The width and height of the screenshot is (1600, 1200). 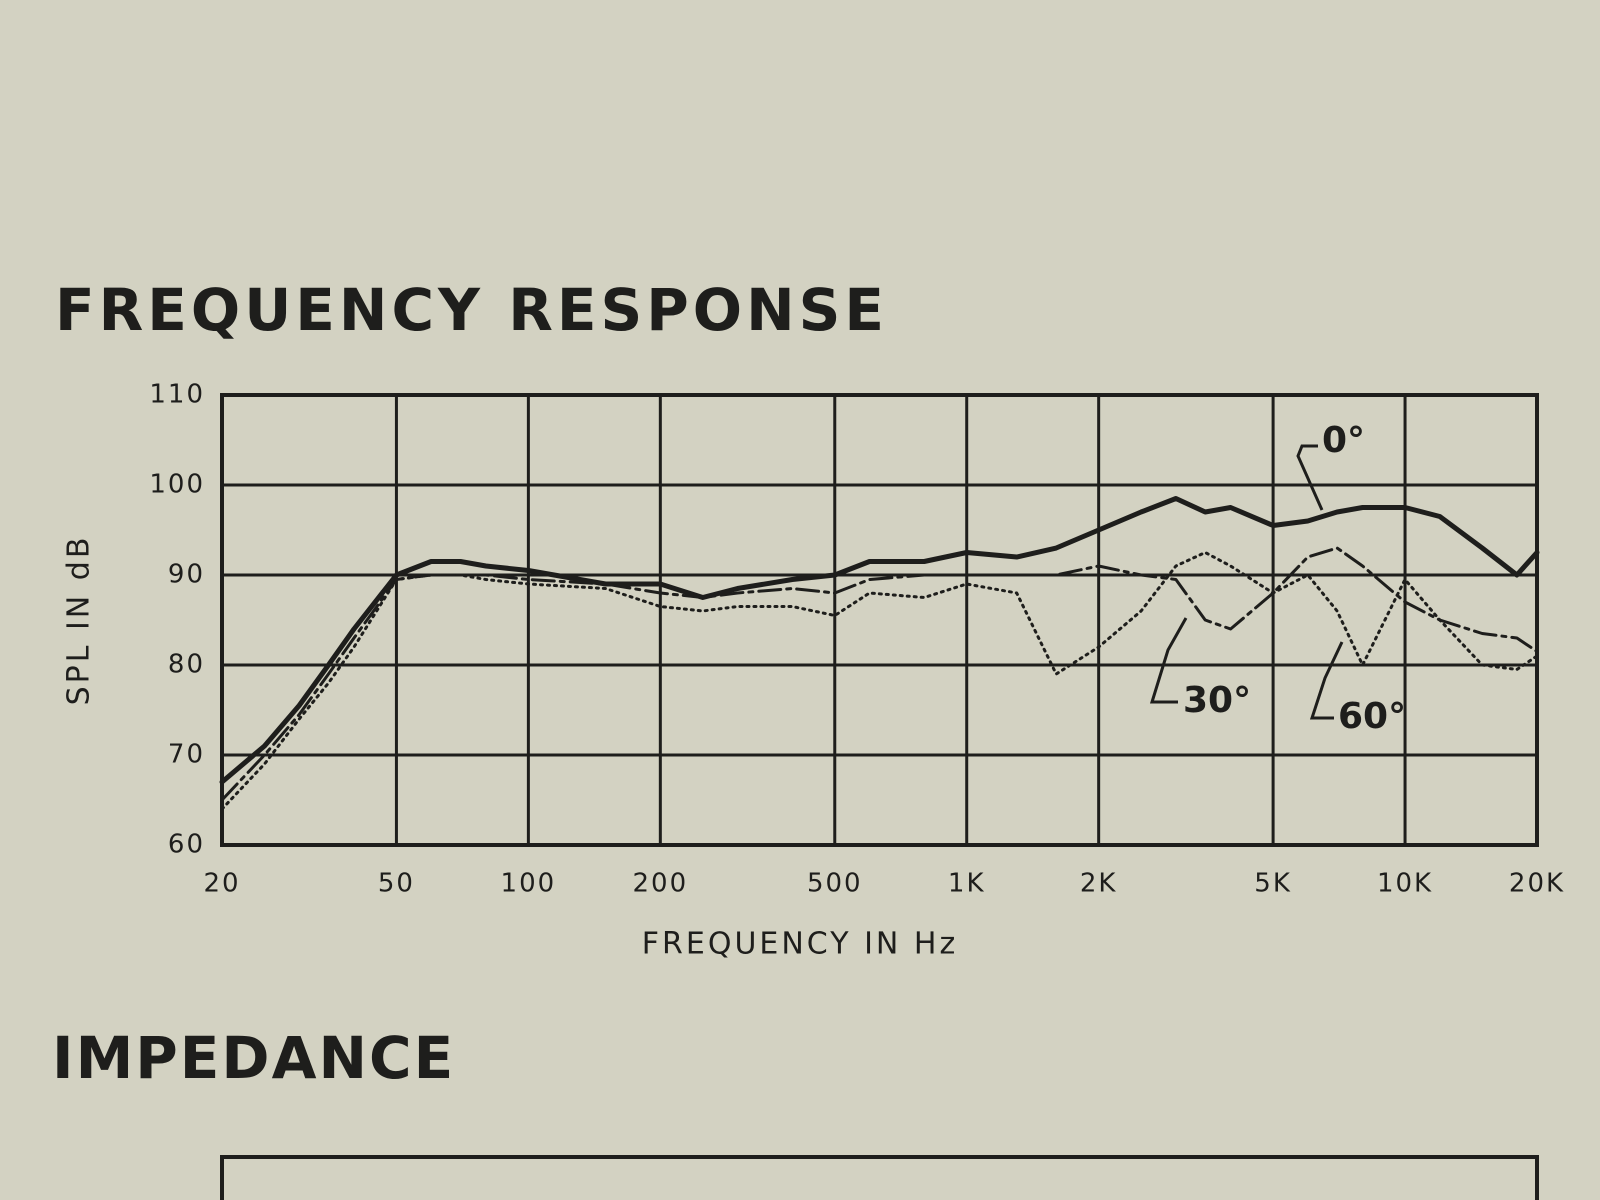 What do you see at coordinates (1273, 884) in the screenshot?
I see `x-tick-label: 5K` at bounding box center [1273, 884].